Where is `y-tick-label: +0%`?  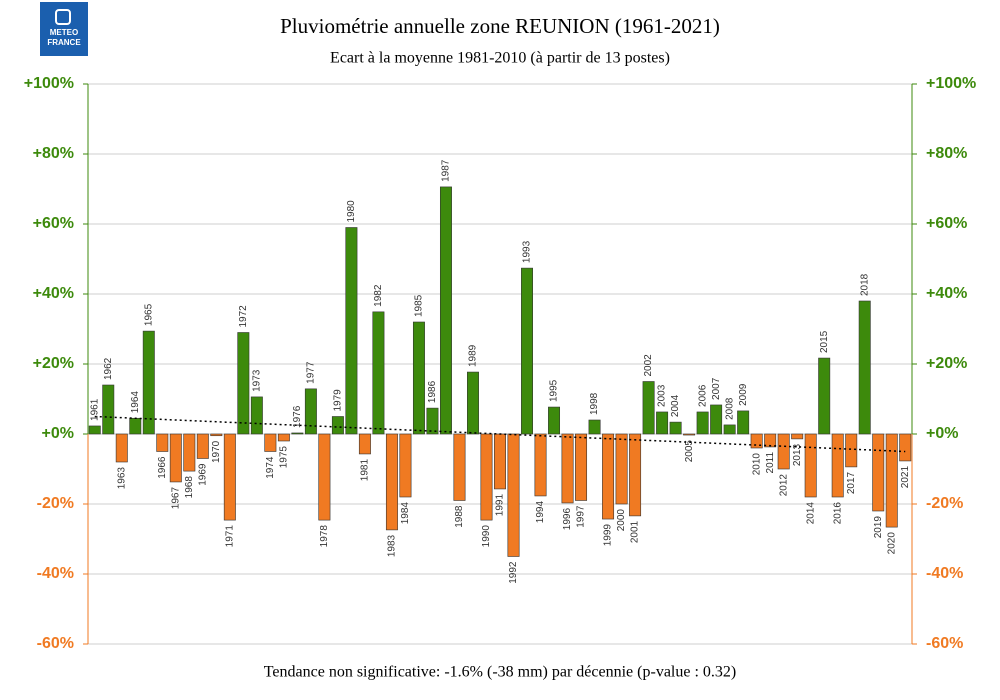 y-tick-label: +0% is located at coordinates (58, 433).